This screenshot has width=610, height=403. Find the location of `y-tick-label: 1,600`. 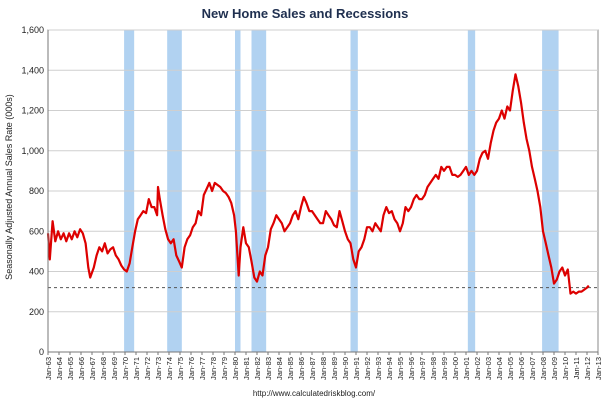

y-tick-label: 1,600 is located at coordinates (32, 30).